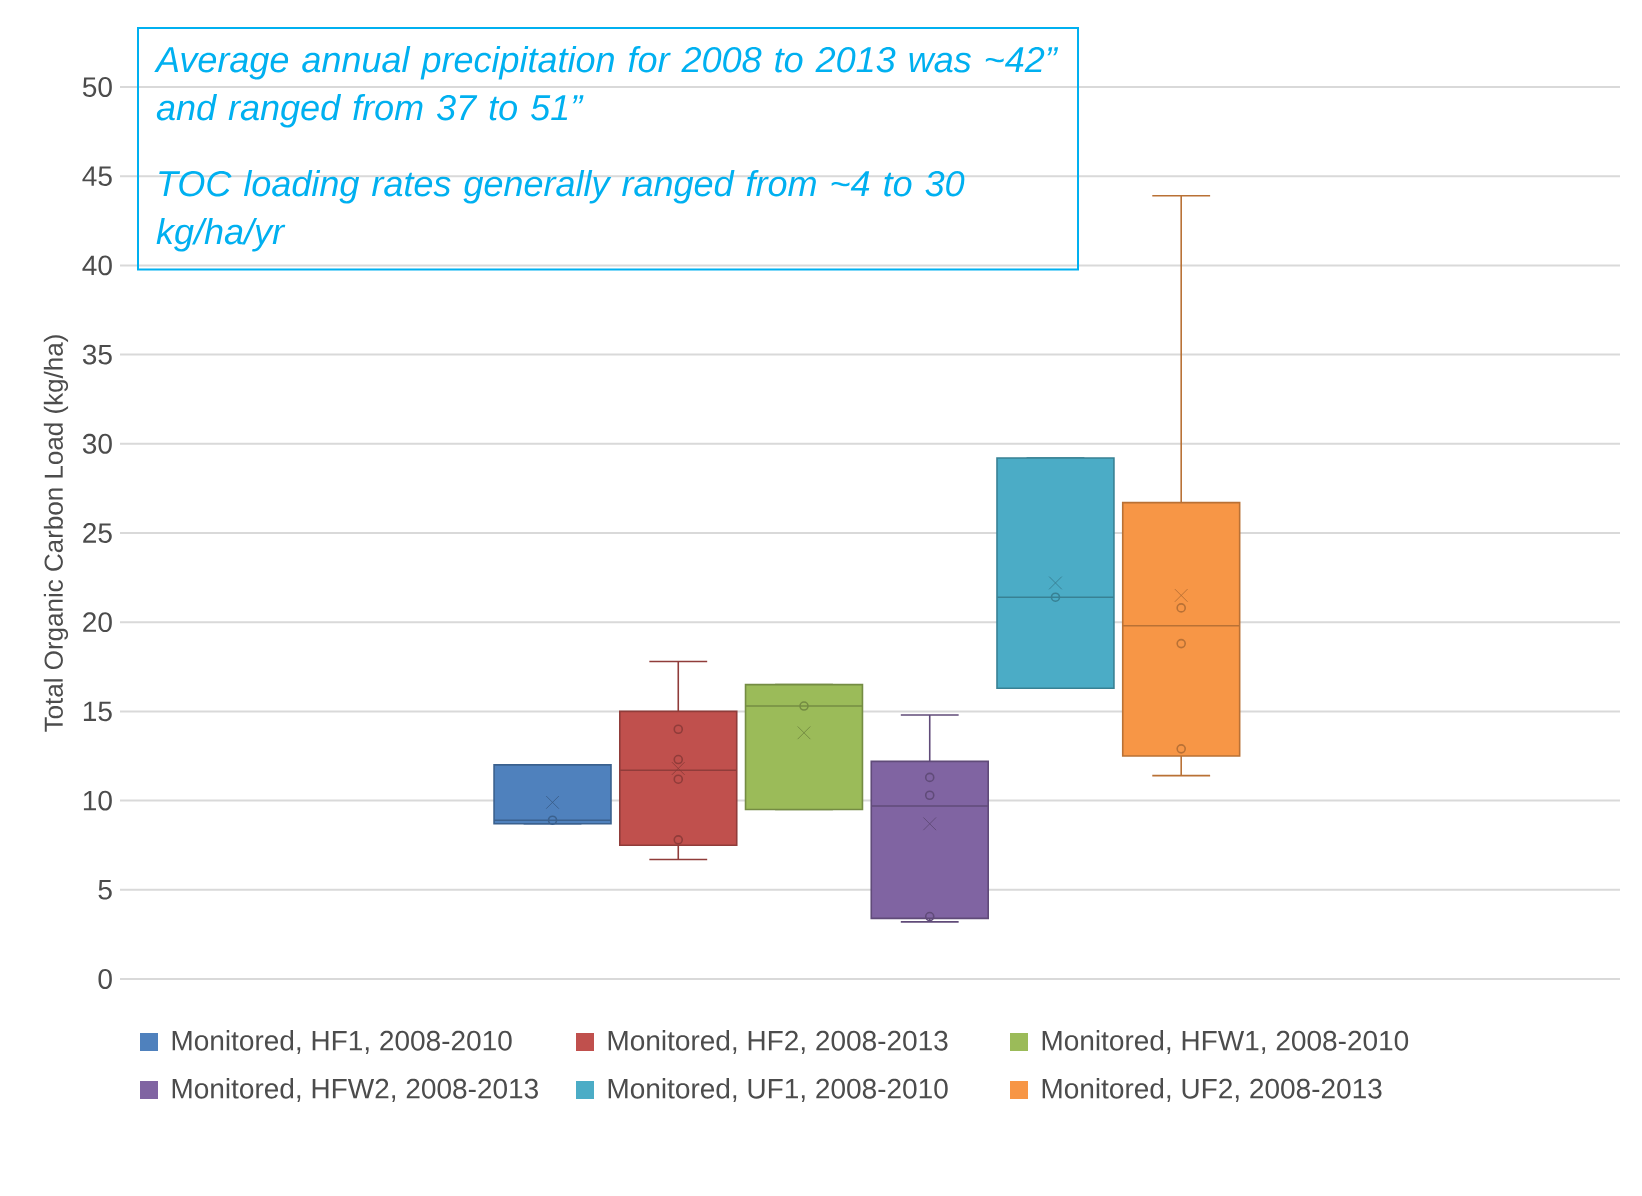 This screenshot has height=1196, width=1642. What do you see at coordinates (1225, 1042) in the screenshot?
I see `legend-label: Monitored, HFW1, 2008-2010` at bounding box center [1225, 1042].